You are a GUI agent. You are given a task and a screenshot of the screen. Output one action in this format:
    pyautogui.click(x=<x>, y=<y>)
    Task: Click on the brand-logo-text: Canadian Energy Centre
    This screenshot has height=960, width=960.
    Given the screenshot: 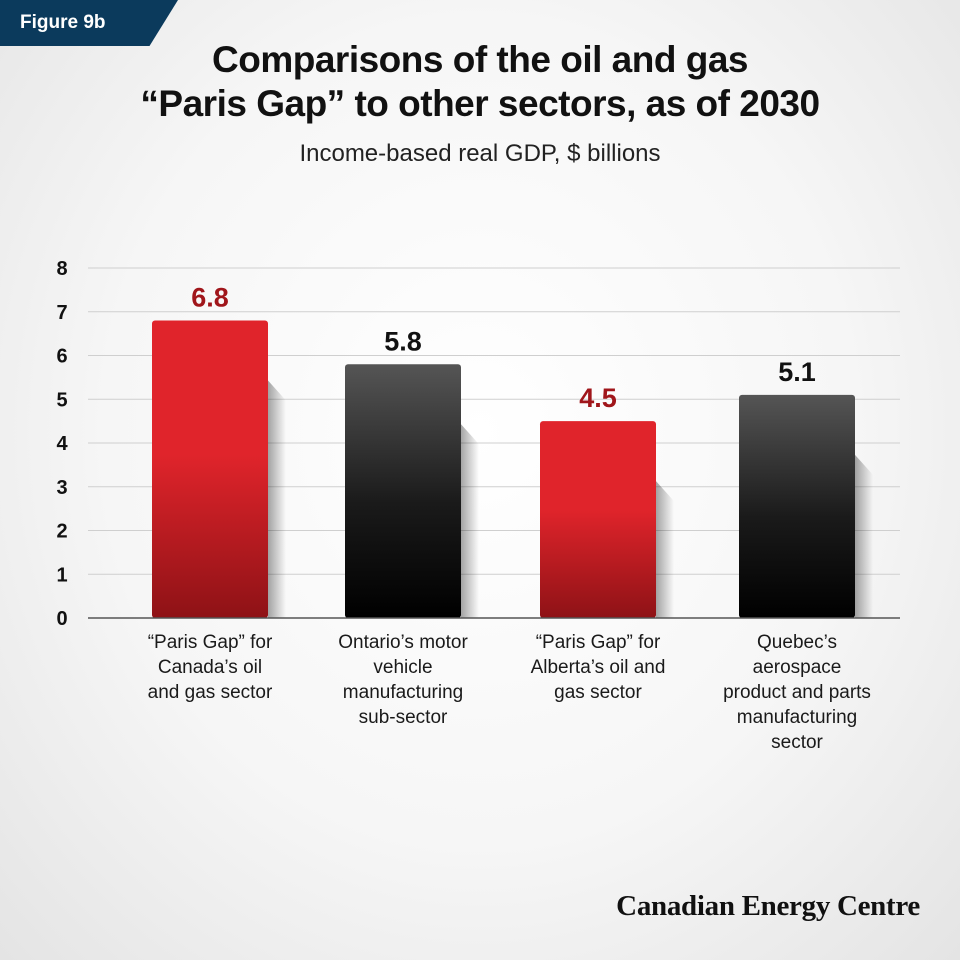 What is the action you would take?
    pyautogui.click(x=768, y=906)
    